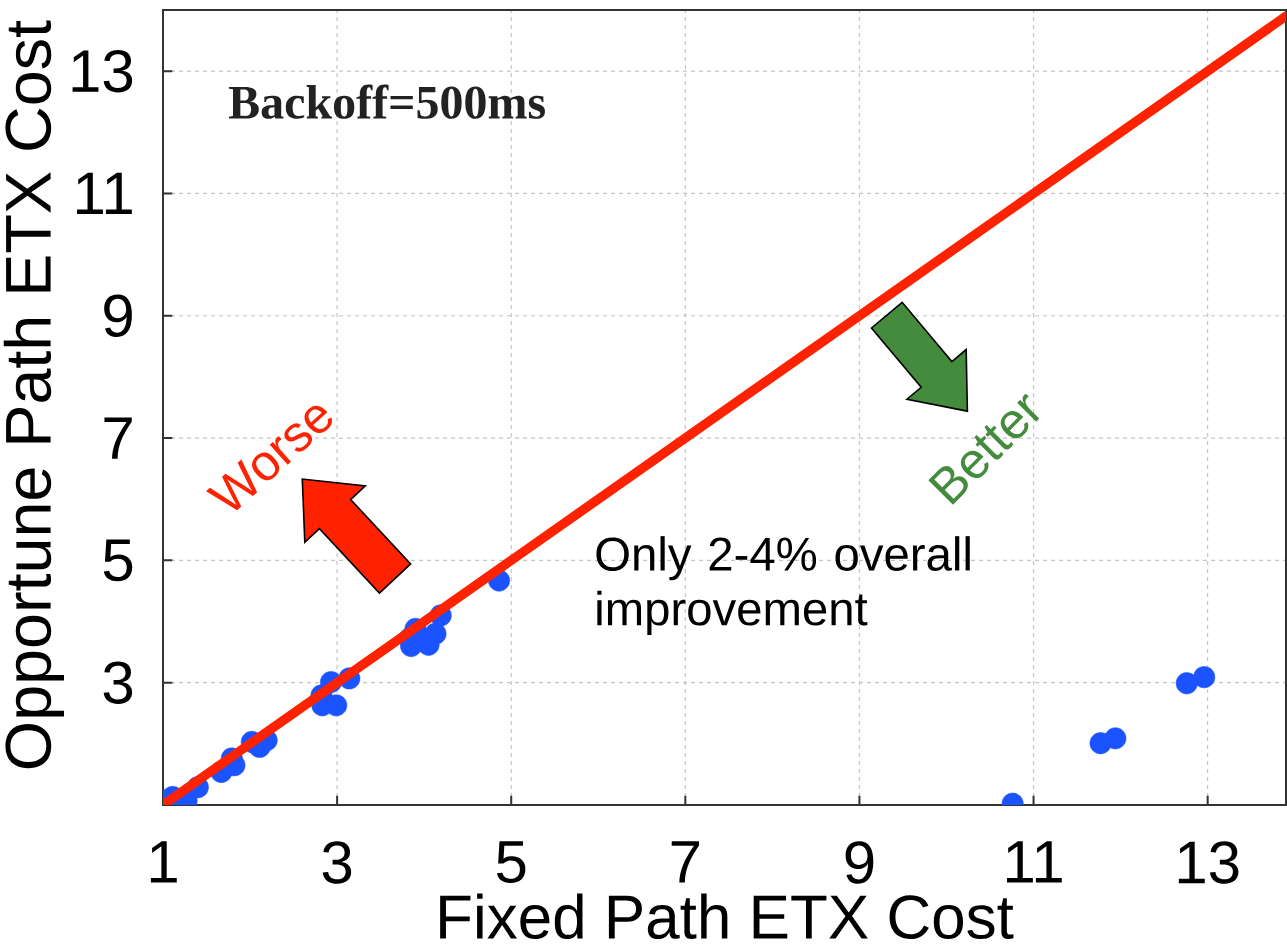 Image resolution: width=1287 pixels, height=948 pixels. Describe the element at coordinates (1208, 862) in the screenshot. I see `x-tick-label: 13` at that location.